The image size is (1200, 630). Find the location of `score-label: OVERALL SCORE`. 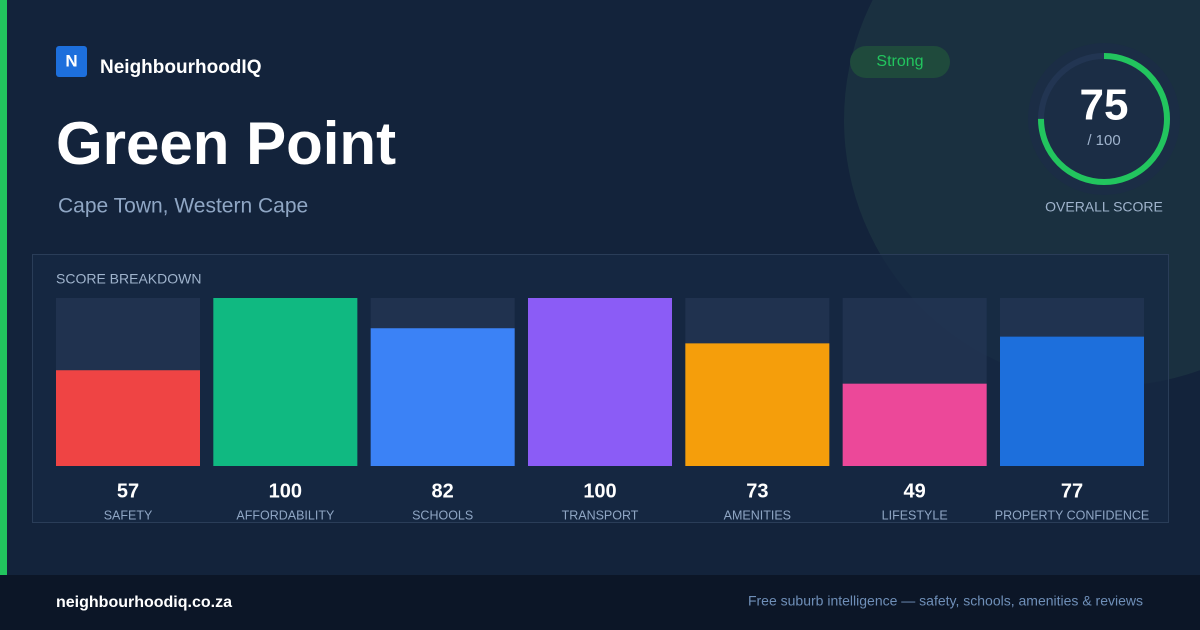

score-label: OVERALL SCORE is located at coordinates (1104, 207).